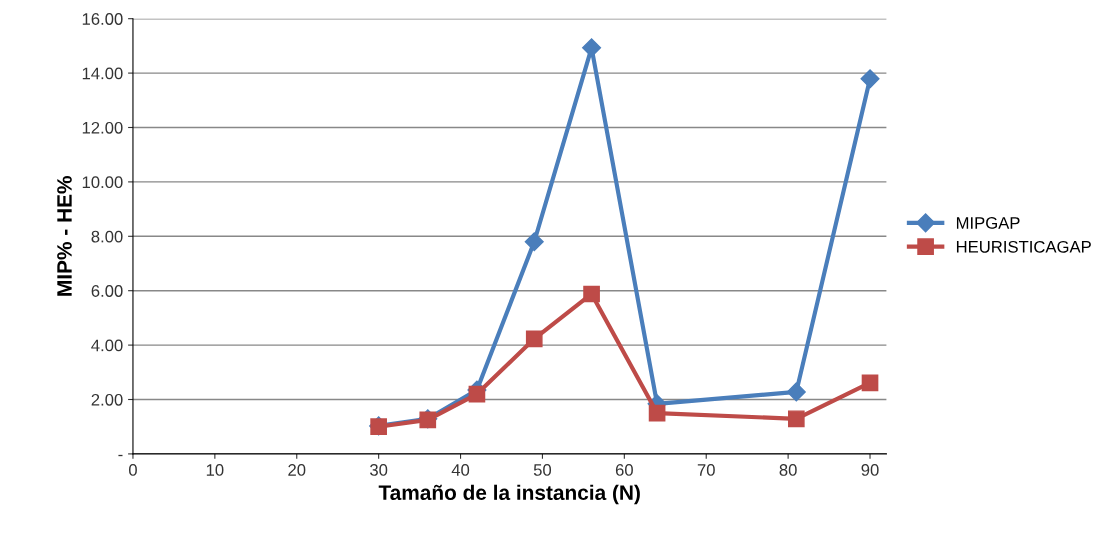  I want to click on y-tick-label: 10.00, so click(102, 182).